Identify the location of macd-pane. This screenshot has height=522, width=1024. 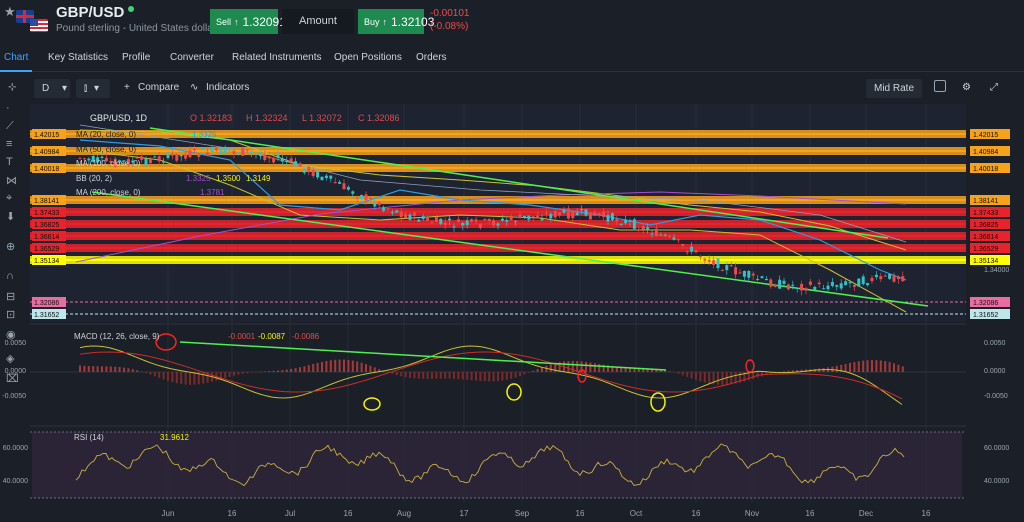
(498, 372).